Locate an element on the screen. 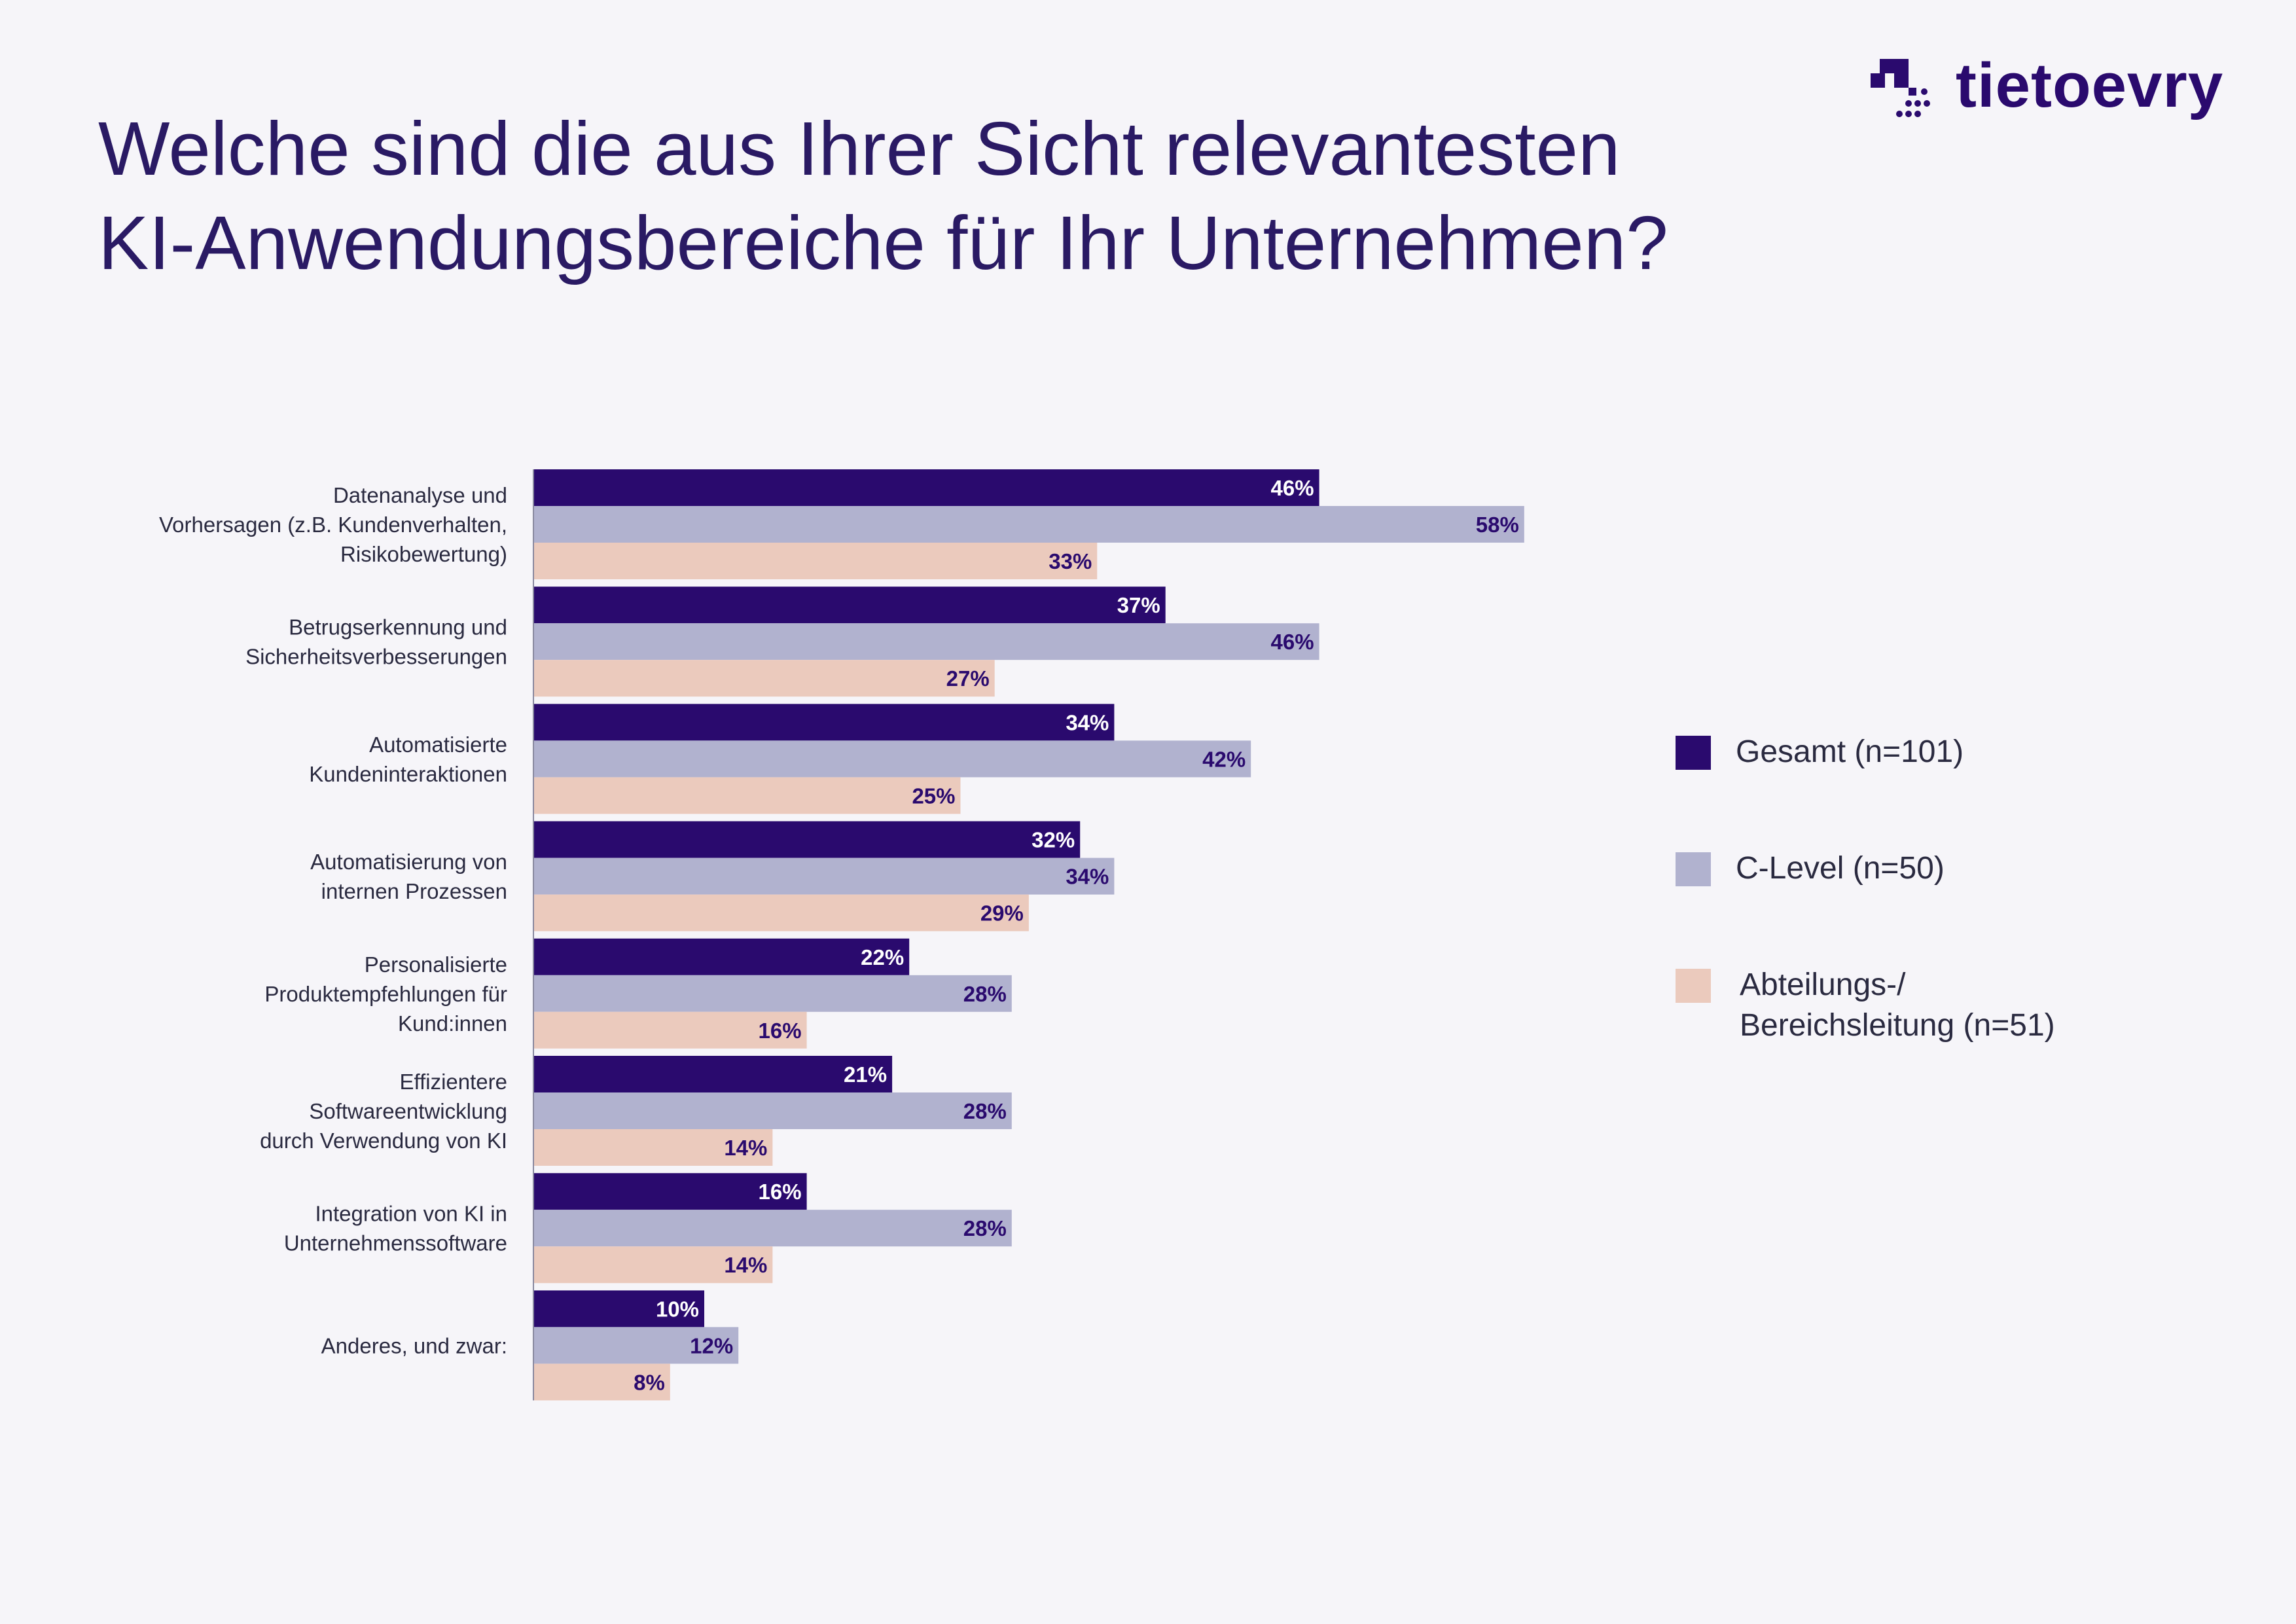  category-label-line: durch Verwendung von KI is located at coordinates (383, 1140).